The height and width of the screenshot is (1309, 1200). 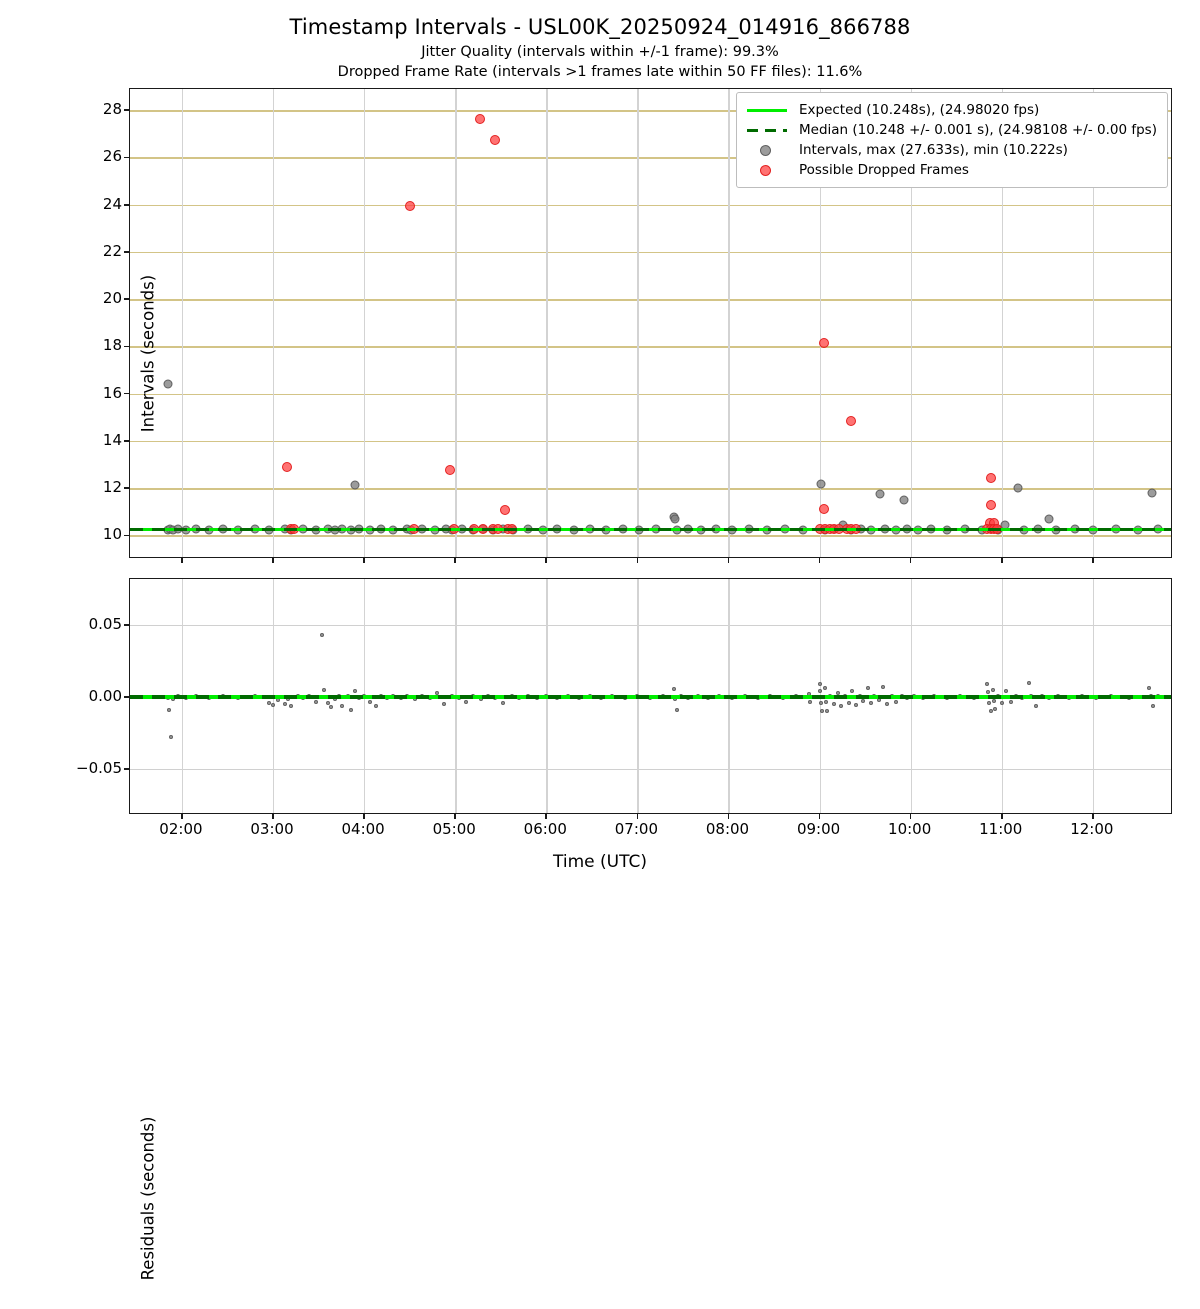 What do you see at coordinates (90, 323) in the screenshot?
I see `intervals-y-tick-labels: 10 12 14 16 18 20 22 24 26 28` at bounding box center [90, 323].